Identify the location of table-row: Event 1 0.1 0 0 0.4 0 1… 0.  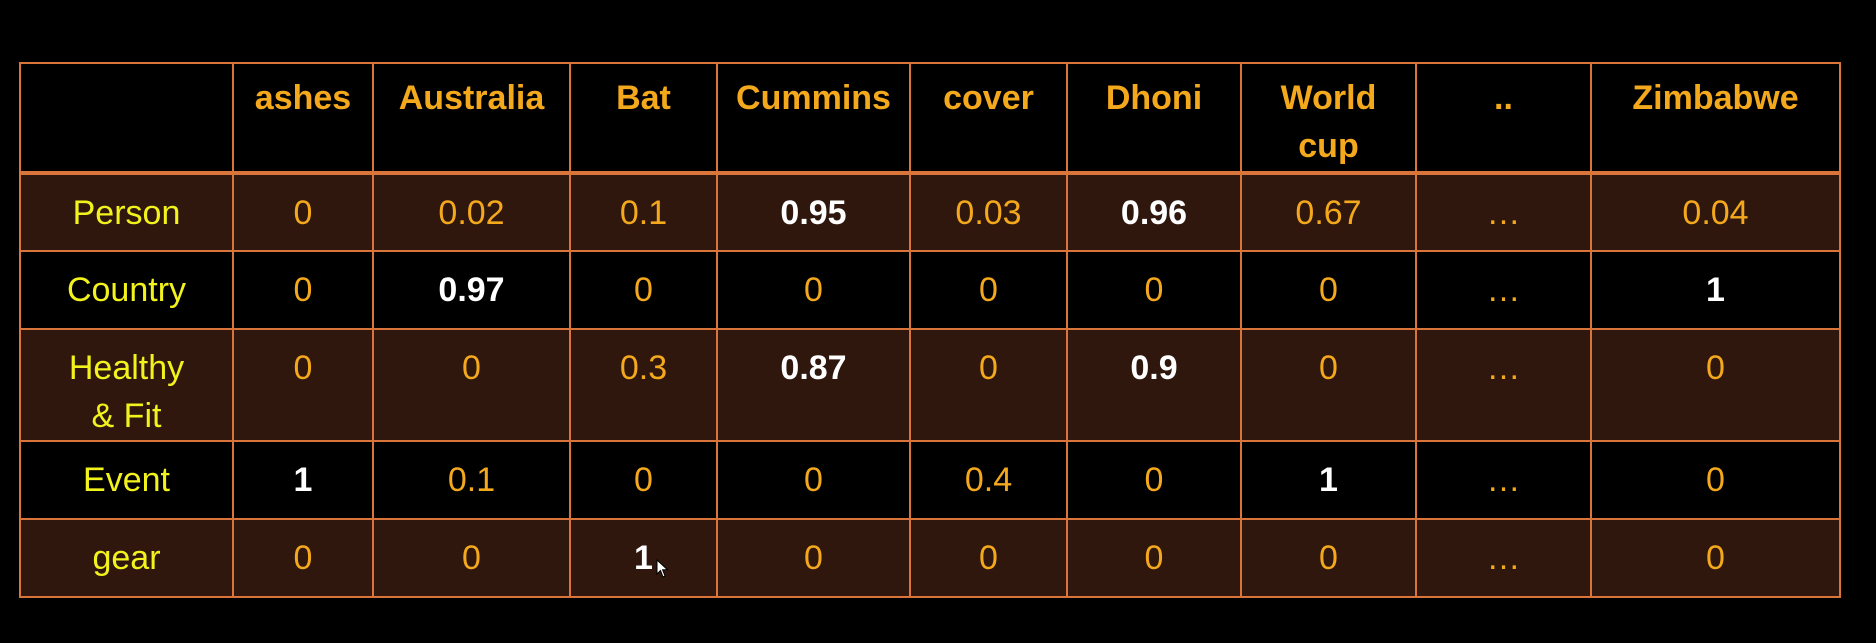
(930, 480).